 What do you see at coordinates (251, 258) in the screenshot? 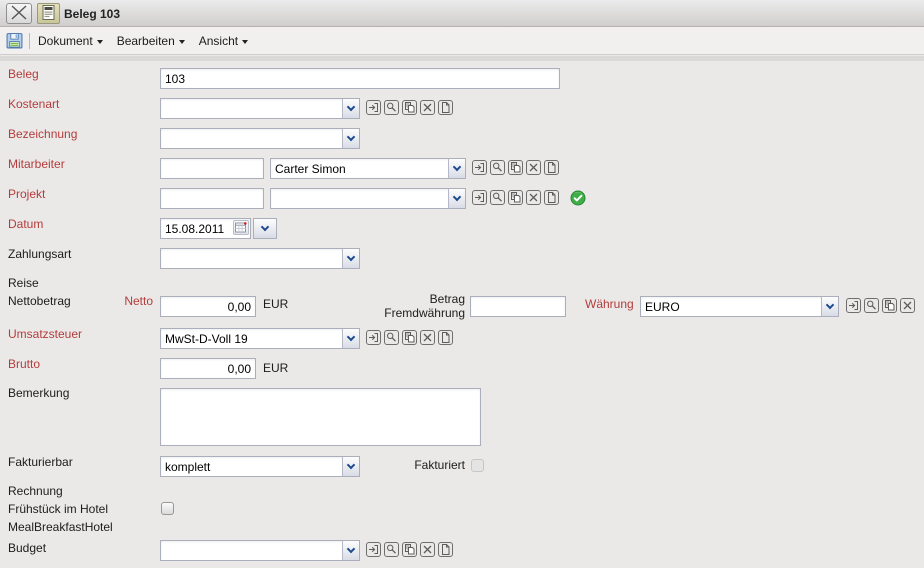
I see `zahlungsart-combo-input` at bounding box center [251, 258].